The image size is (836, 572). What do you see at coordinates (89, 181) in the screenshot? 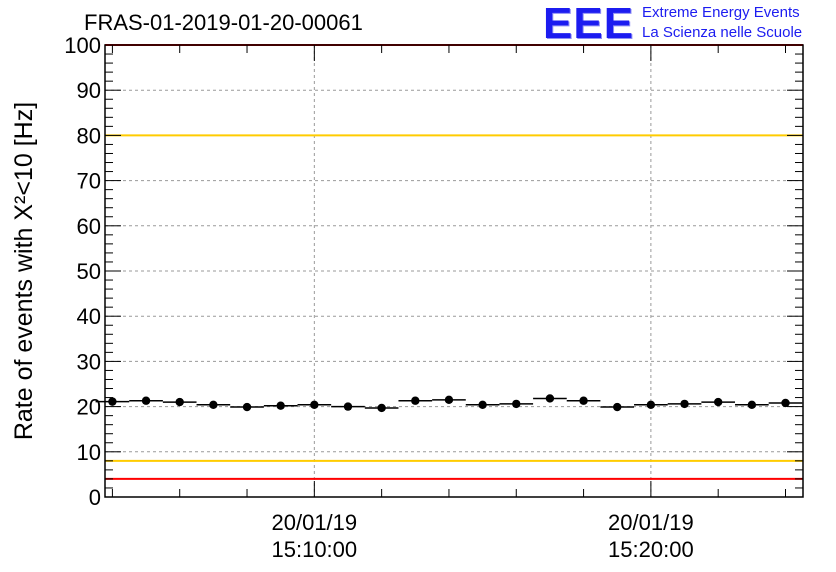
I see `y-tick-label: 70` at bounding box center [89, 181].